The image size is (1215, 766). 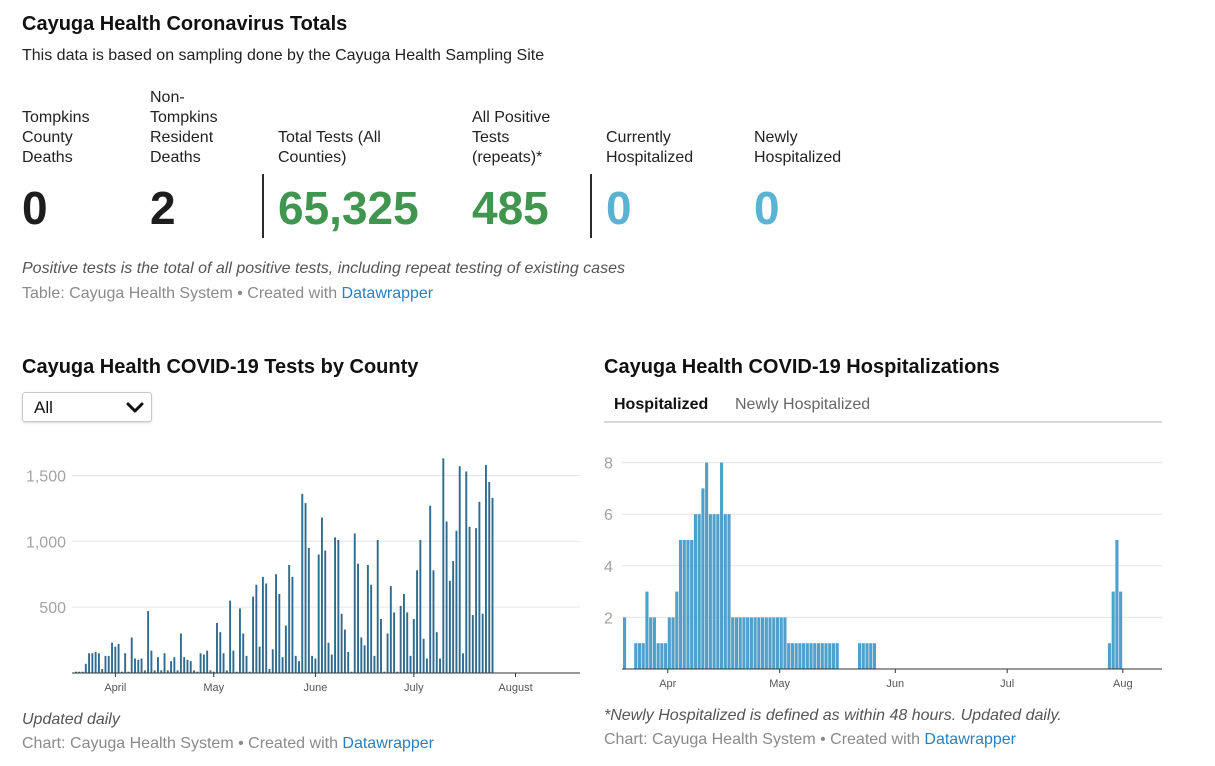 I want to click on stat-label-line: Resident, so click(x=182, y=137).